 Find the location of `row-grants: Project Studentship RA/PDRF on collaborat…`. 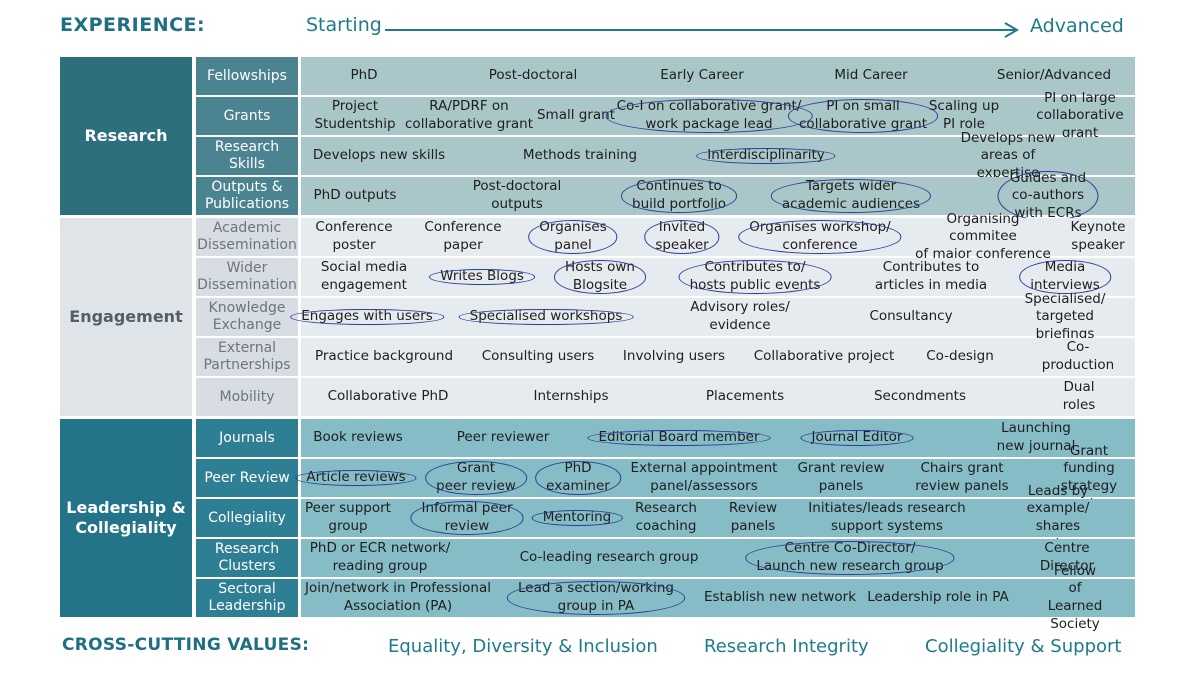

row-grants: Project Studentship RA/PDRF on collaborat… is located at coordinates (718, 115).